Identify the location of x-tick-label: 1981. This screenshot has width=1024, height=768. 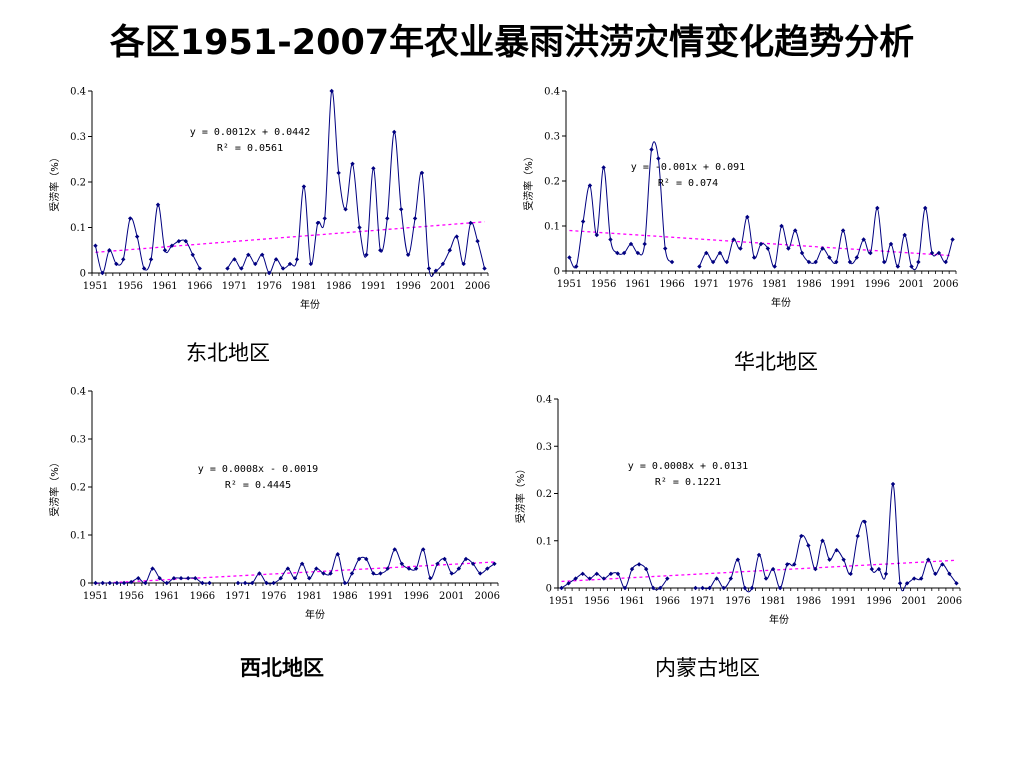
(309, 596).